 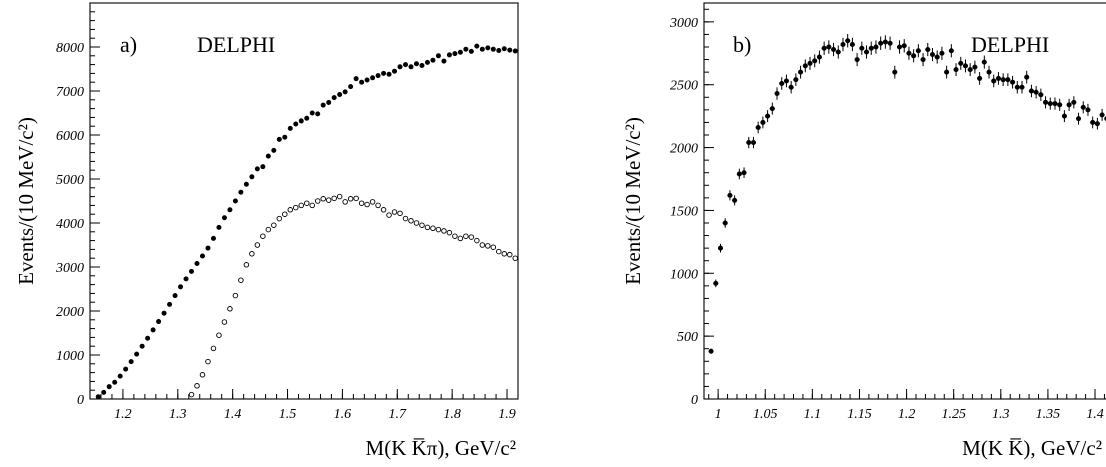 What do you see at coordinates (684, 274) in the screenshot?
I see `panel-b-y-tick-label: 1000` at bounding box center [684, 274].